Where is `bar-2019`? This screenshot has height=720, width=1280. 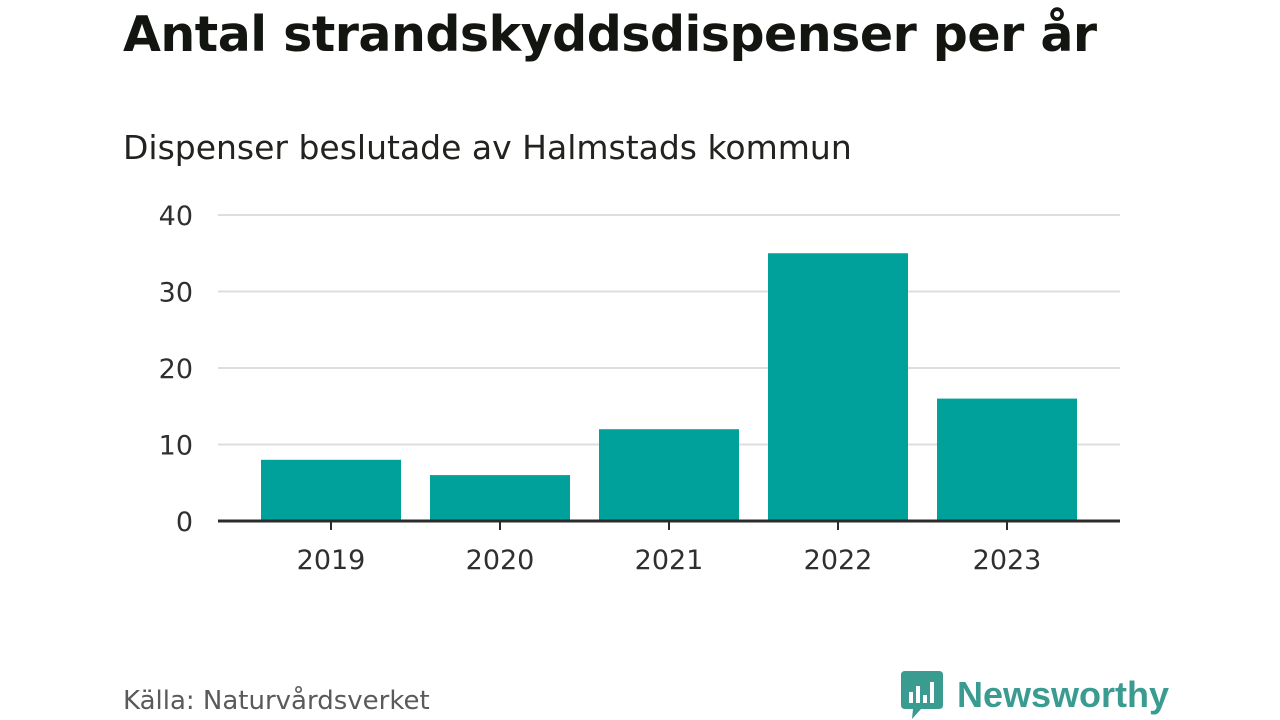
bar-2019 is located at coordinates (331, 490).